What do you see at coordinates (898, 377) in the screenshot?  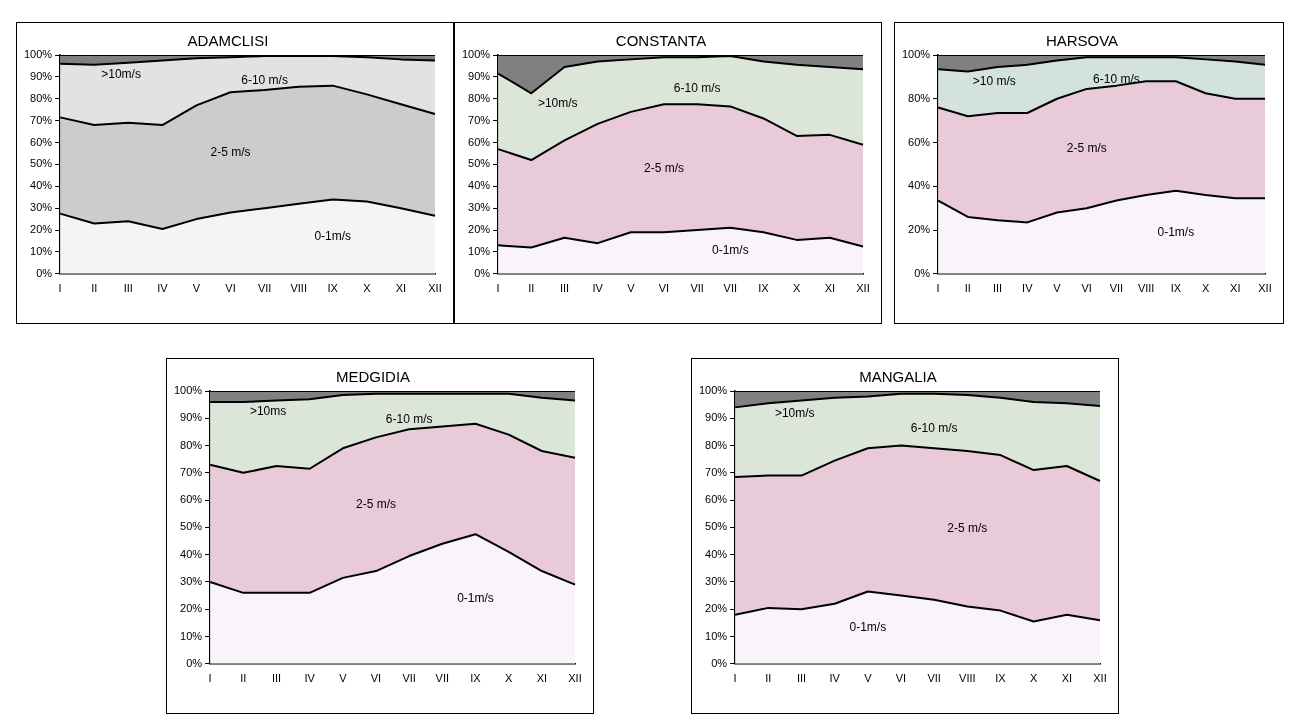 I see `chart-title: MANGALIA` at bounding box center [898, 377].